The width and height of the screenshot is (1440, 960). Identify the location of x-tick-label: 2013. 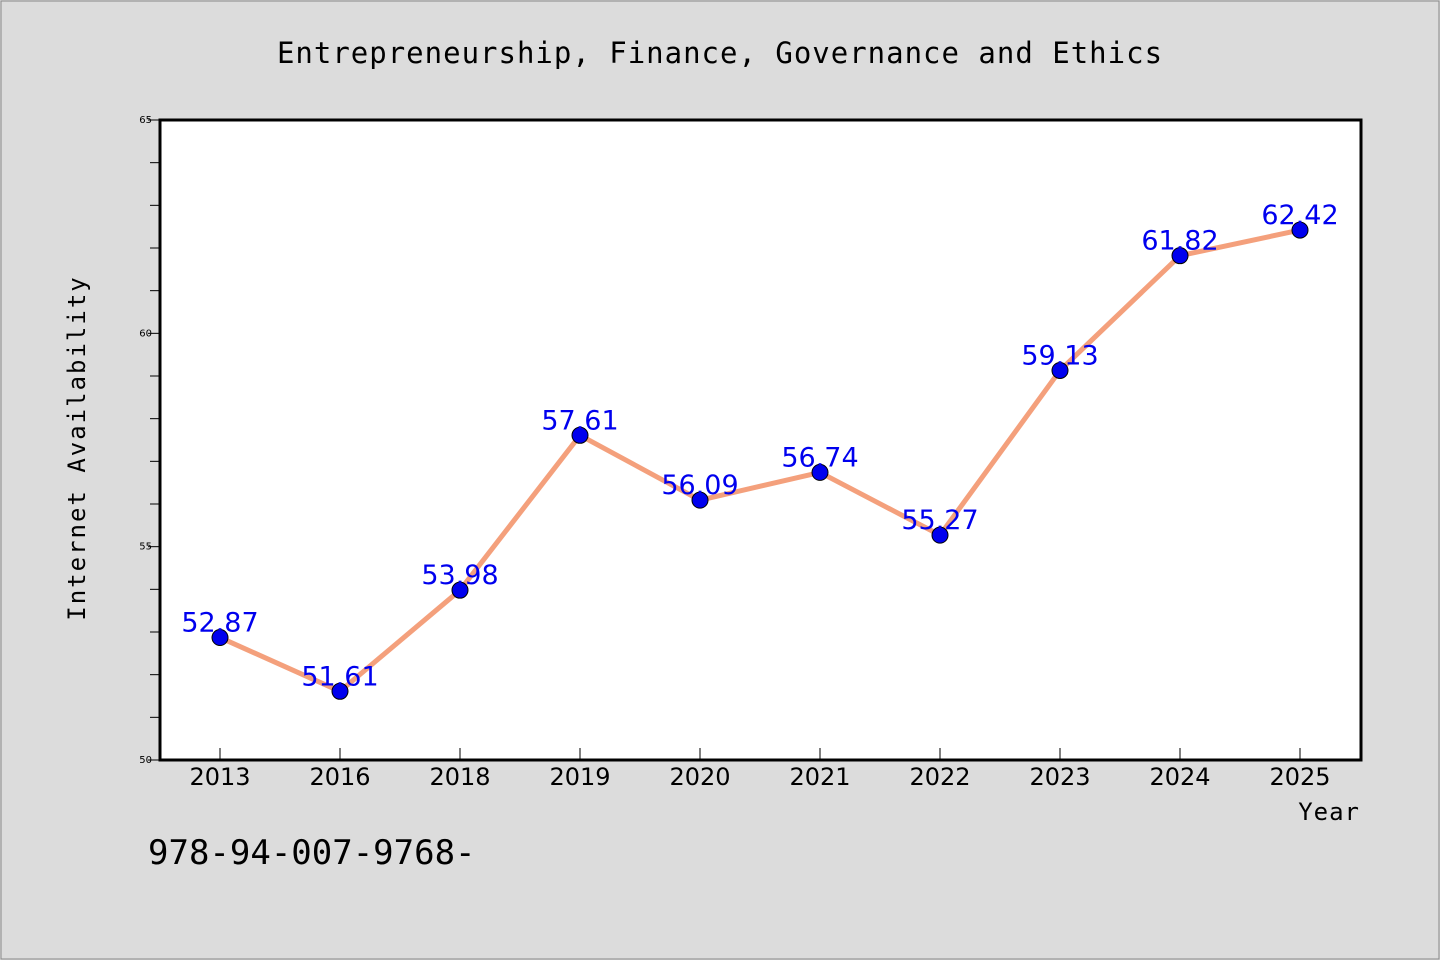
(219, 777).